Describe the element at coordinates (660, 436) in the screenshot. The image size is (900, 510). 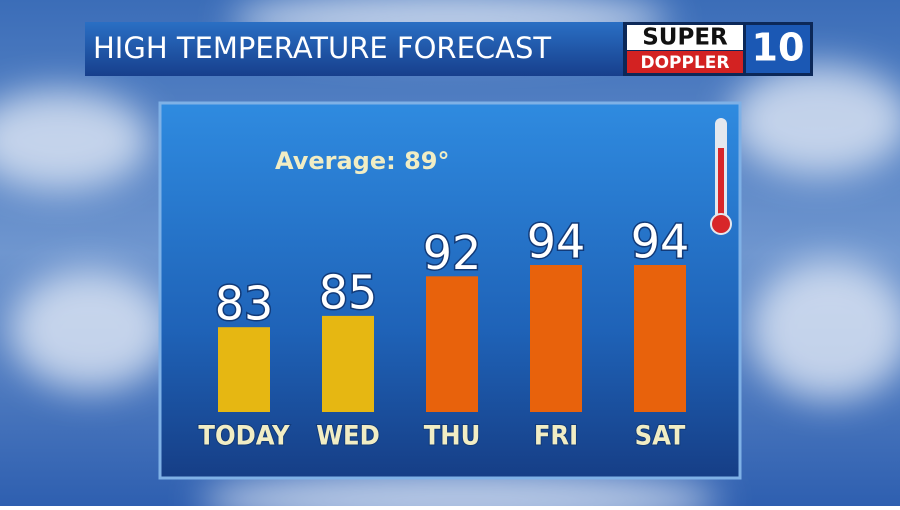
I see `x-tick-label: SAT` at that location.